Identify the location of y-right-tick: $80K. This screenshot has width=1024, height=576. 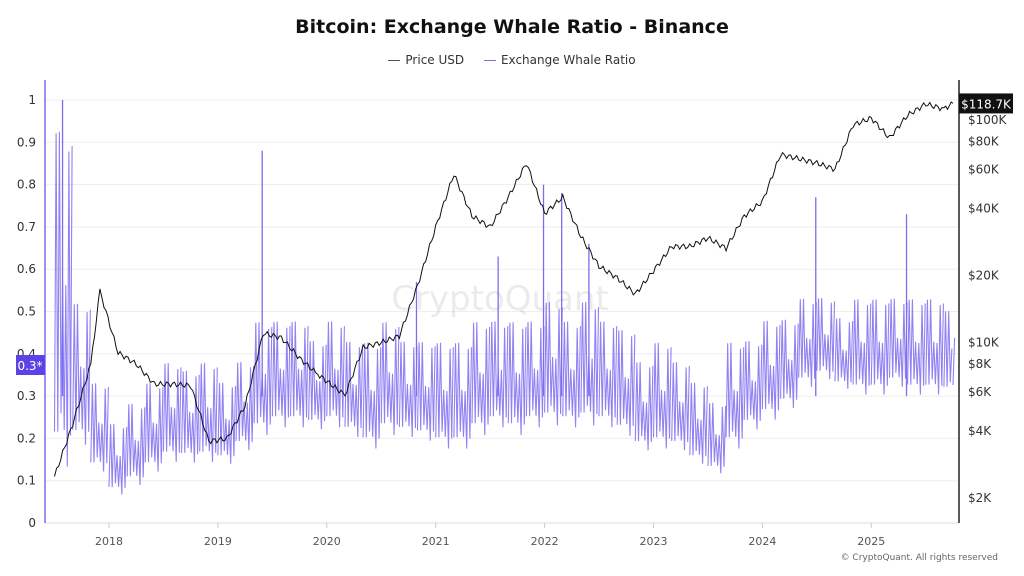
(984, 142).